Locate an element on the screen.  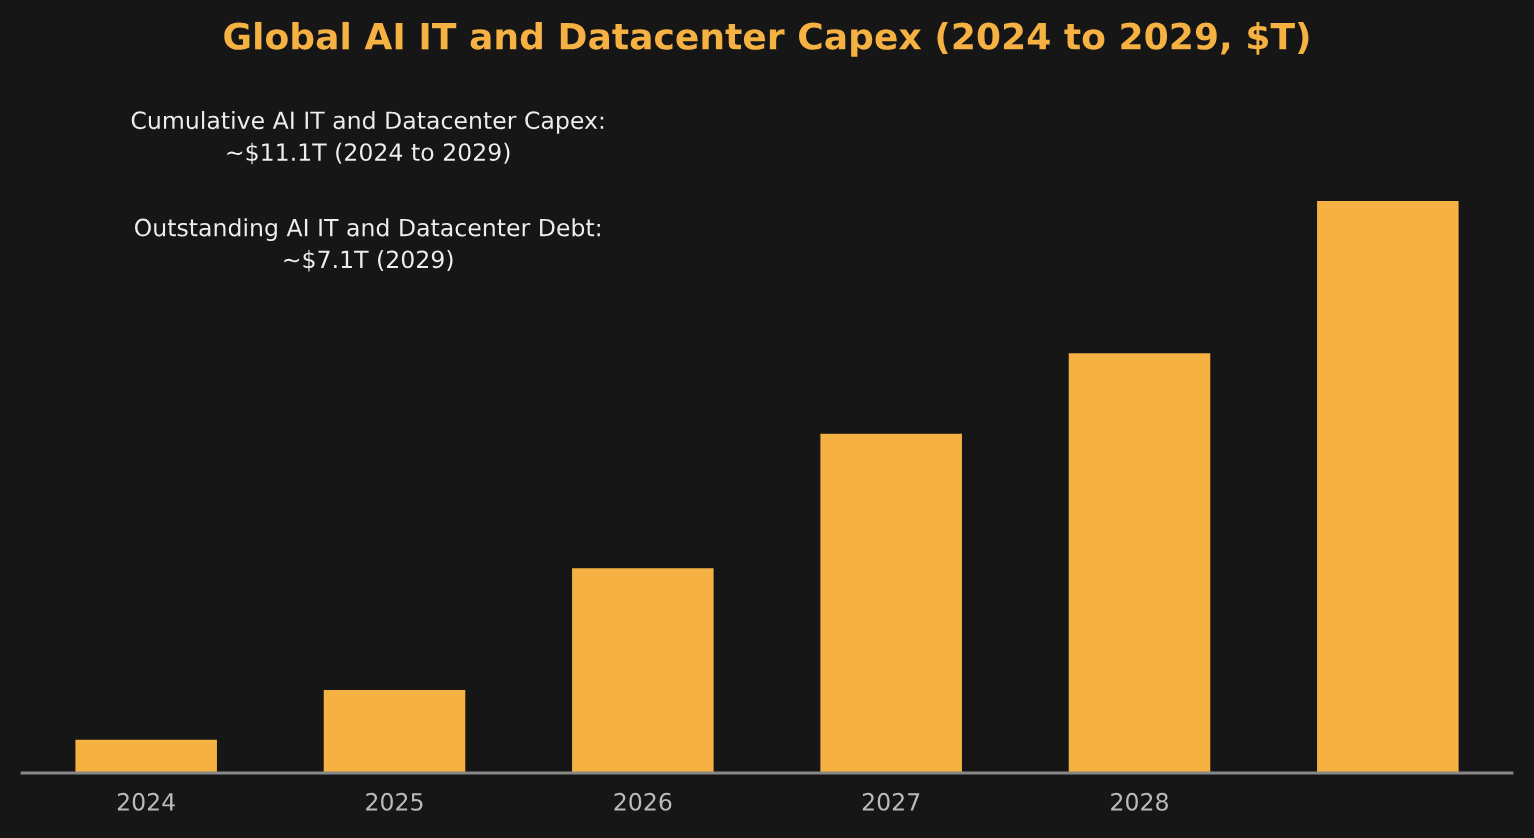
chart-title: Global AI IT and Datacenter Capex (2024 to 2029, $T) is located at coordinates (766, 39).